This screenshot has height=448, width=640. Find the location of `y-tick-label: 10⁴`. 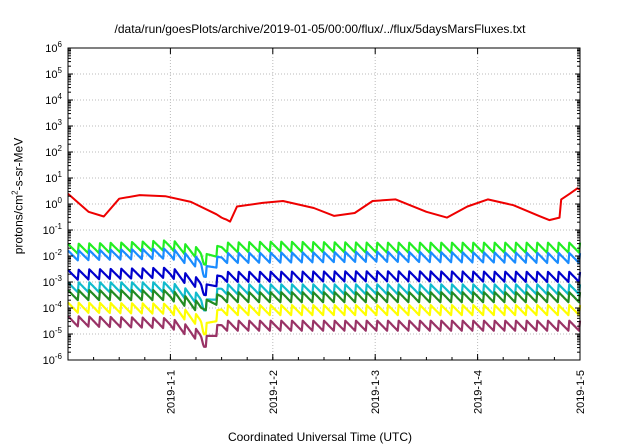

y-tick-label: 10⁴ is located at coordinates (53, 99).